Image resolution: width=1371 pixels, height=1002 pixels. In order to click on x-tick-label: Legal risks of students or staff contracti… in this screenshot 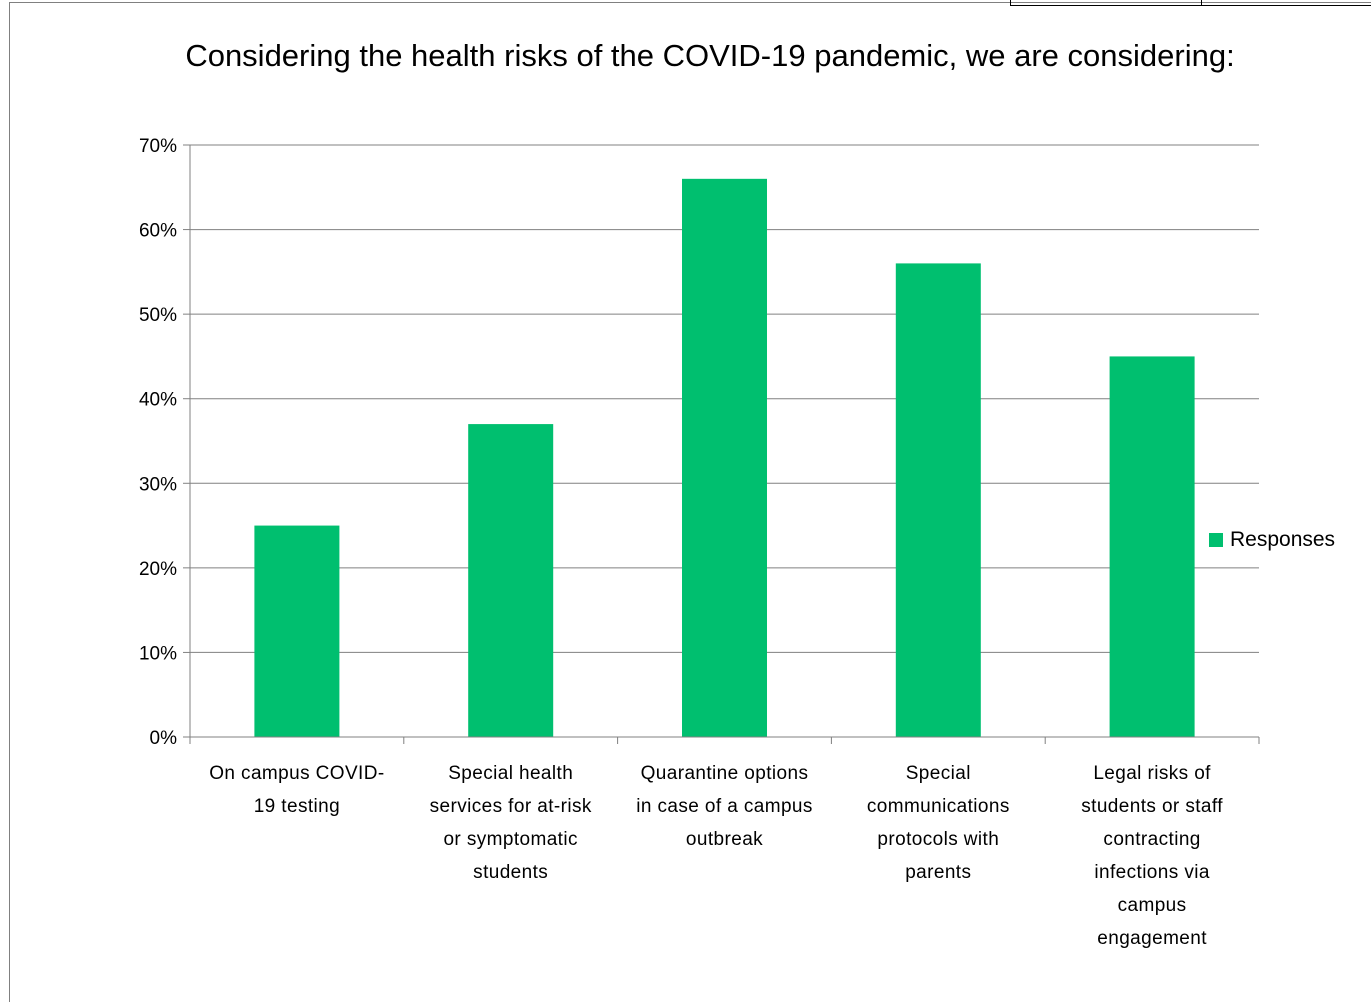, I will do `click(1152, 856)`.